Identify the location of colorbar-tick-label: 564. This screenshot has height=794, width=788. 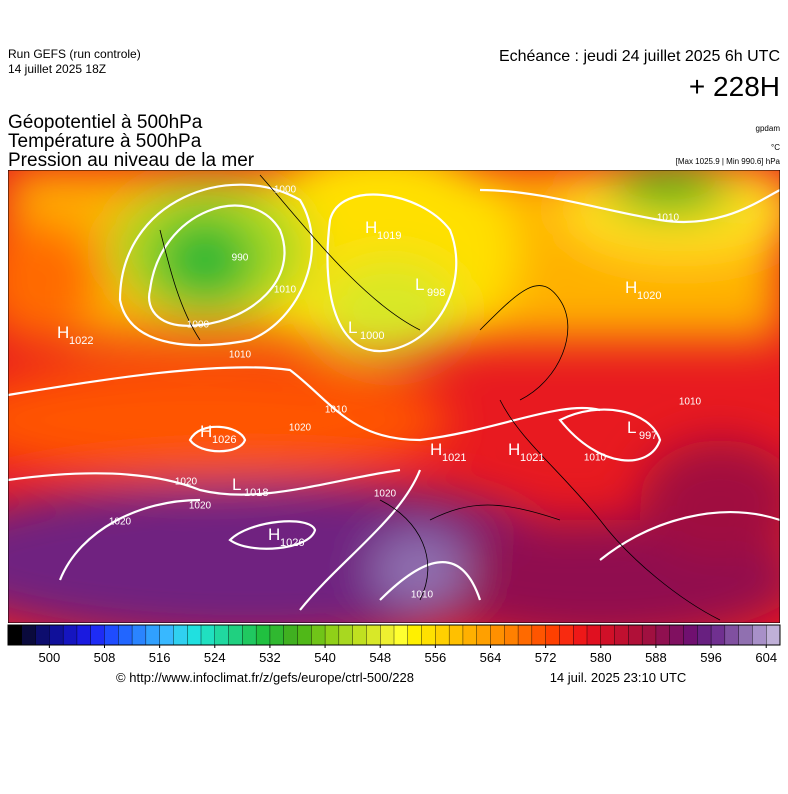
(491, 657).